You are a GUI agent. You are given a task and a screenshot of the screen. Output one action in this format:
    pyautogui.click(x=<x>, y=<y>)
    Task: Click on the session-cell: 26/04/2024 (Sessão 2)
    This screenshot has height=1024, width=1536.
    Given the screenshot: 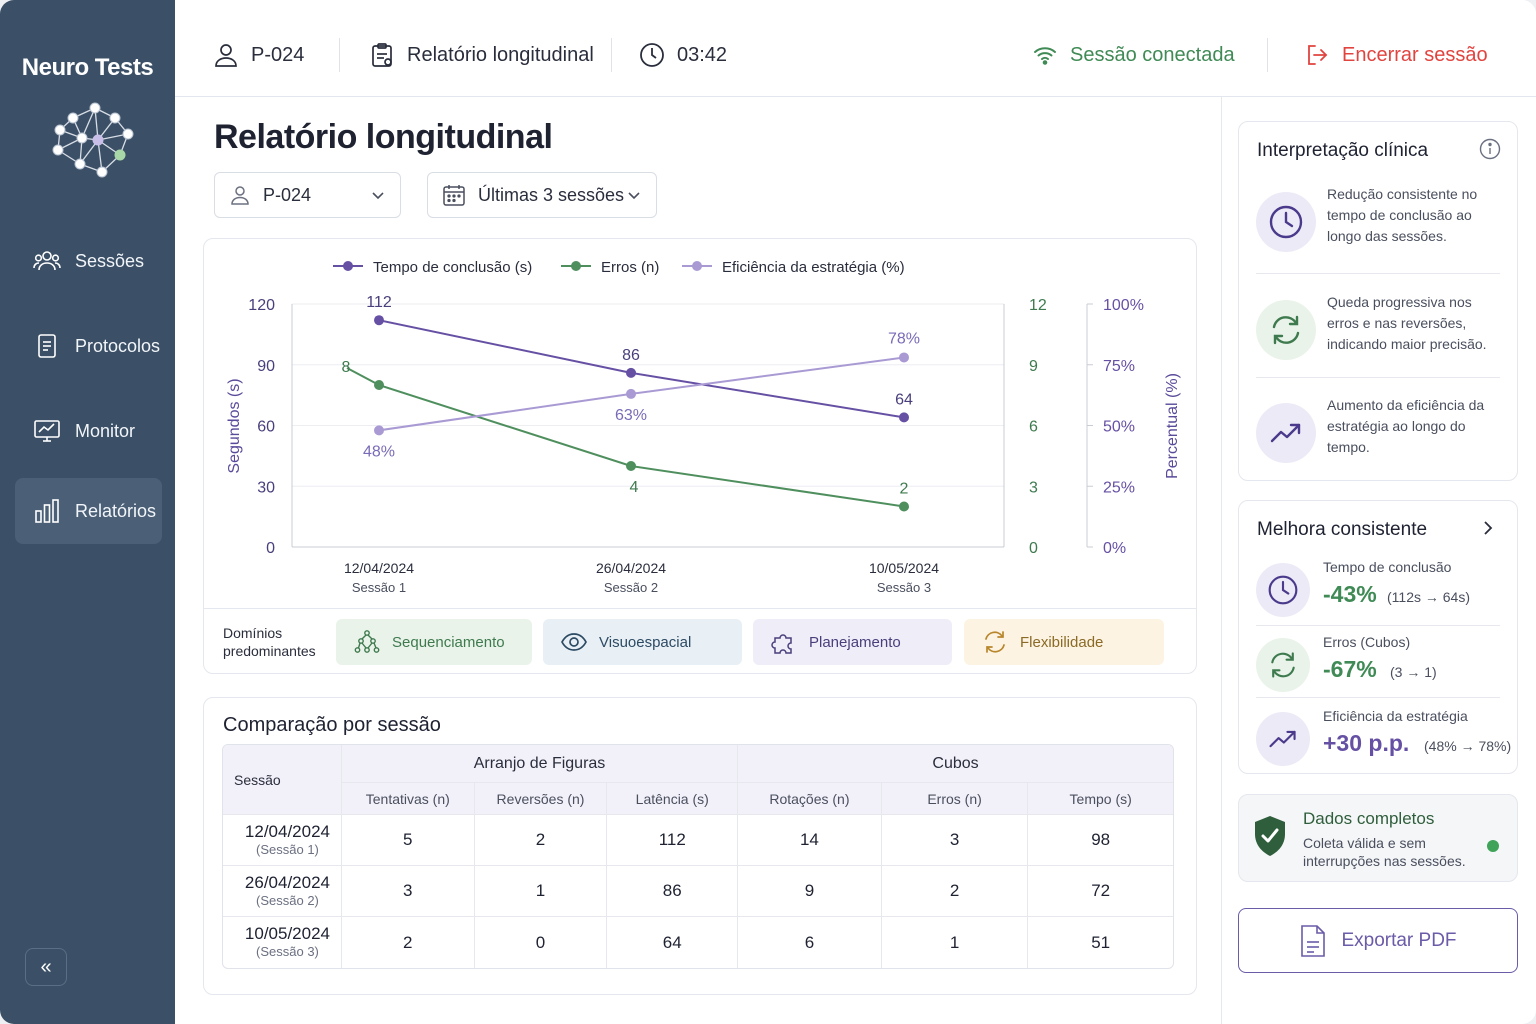 What is the action you would take?
    pyautogui.click(x=282, y=891)
    